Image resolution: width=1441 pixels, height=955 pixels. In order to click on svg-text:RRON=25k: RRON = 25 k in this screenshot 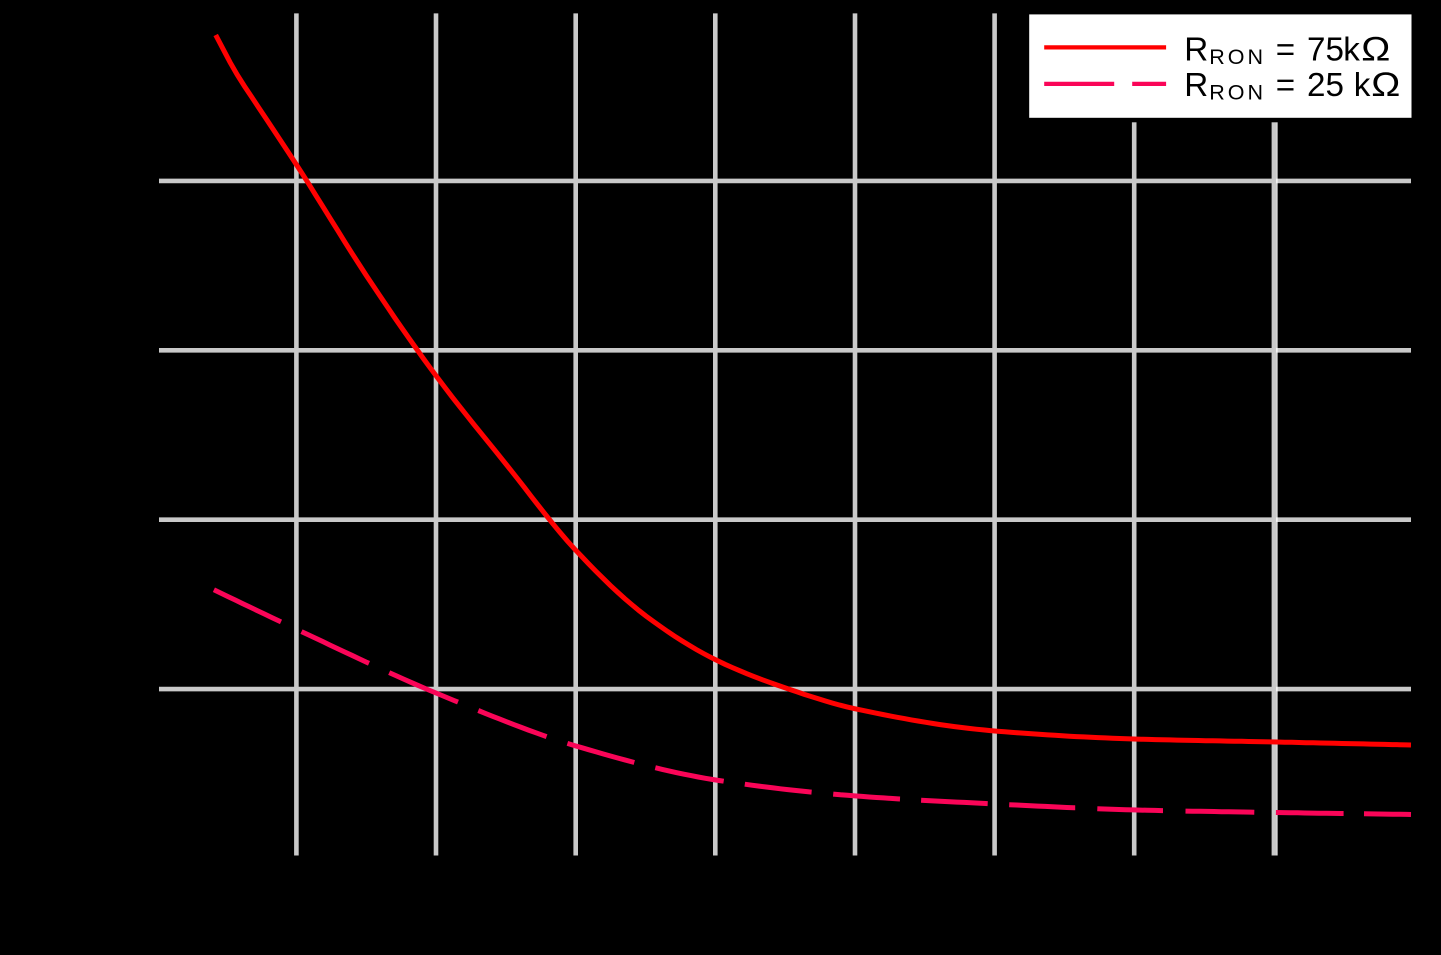, I will do `click(1277, 85)`.